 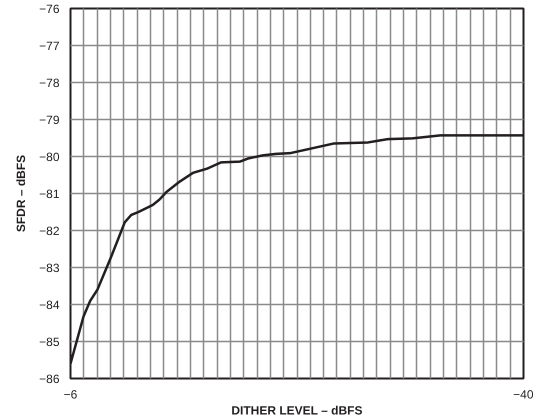 What do you see at coordinates (49, 305) in the screenshot?
I see `y-tick-label: −84` at bounding box center [49, 305].